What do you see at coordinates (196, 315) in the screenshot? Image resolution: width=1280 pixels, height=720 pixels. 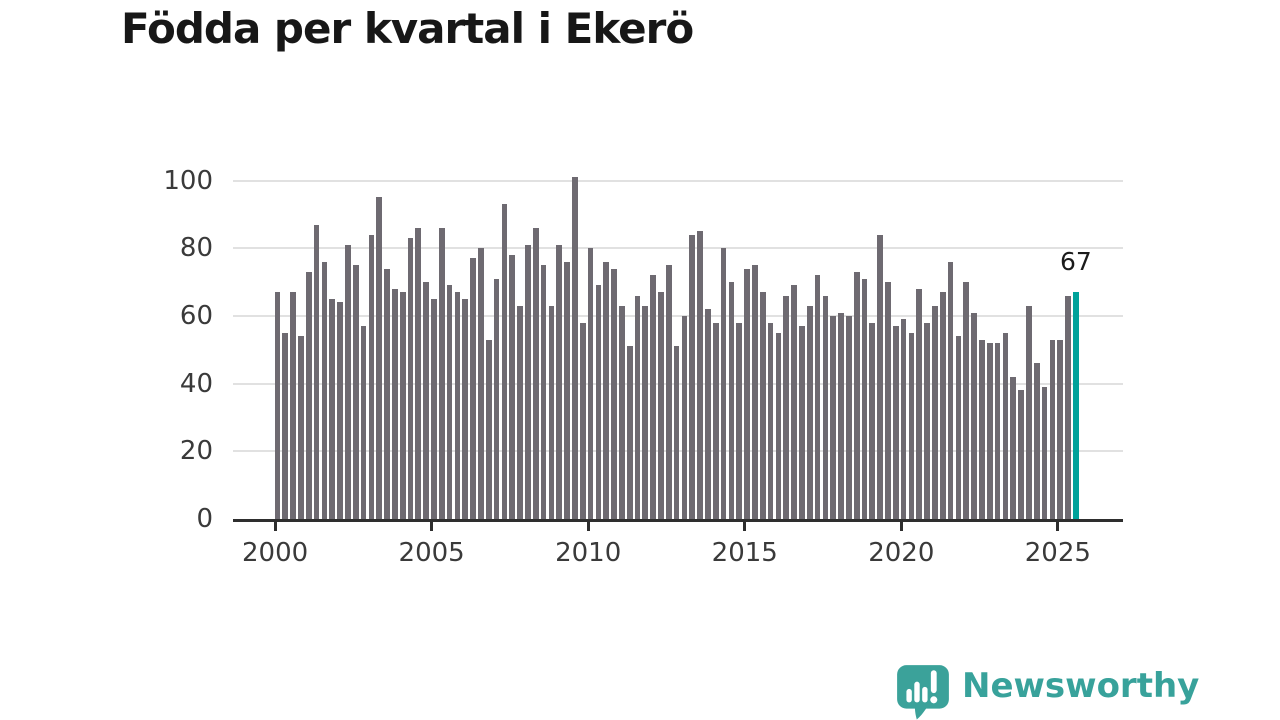 I see `y-tick-label-60: 60` at bounding box center [196, 315].